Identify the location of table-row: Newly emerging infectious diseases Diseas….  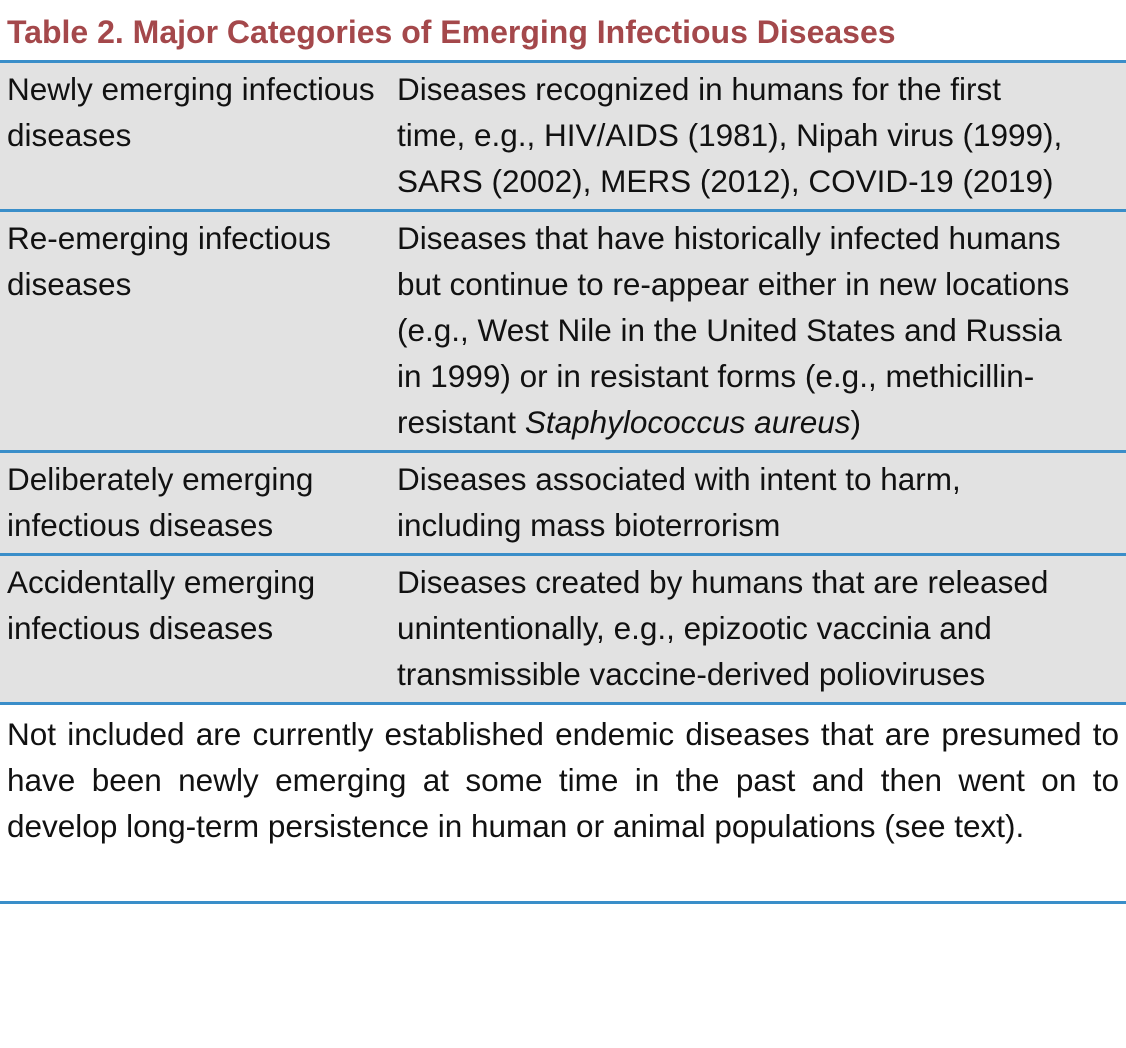
(563, 136).